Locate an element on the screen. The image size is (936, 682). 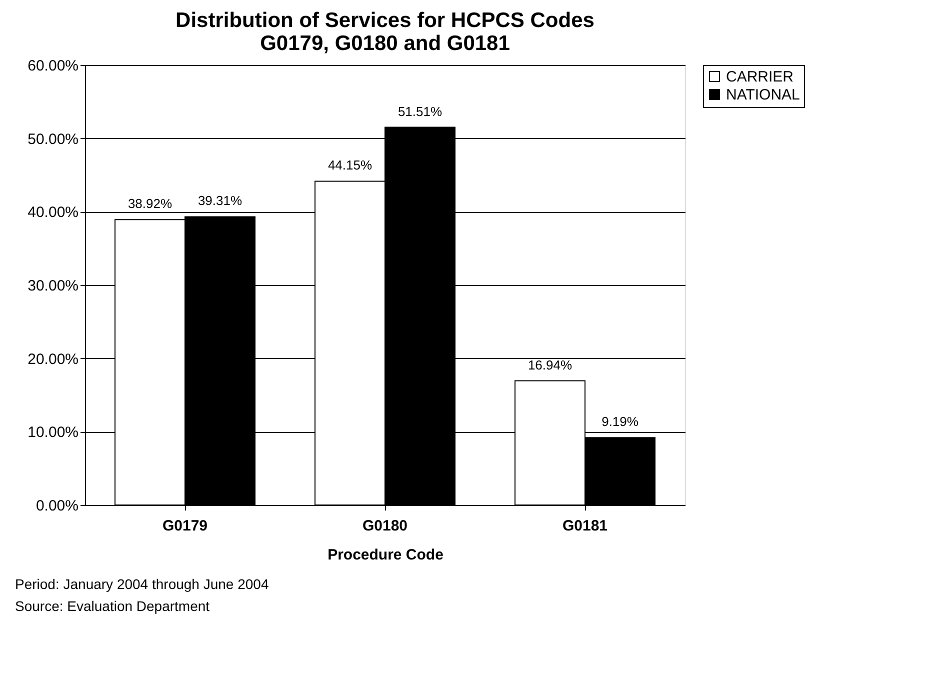
data-label: 9.19% is located at coordinates (620, 422).